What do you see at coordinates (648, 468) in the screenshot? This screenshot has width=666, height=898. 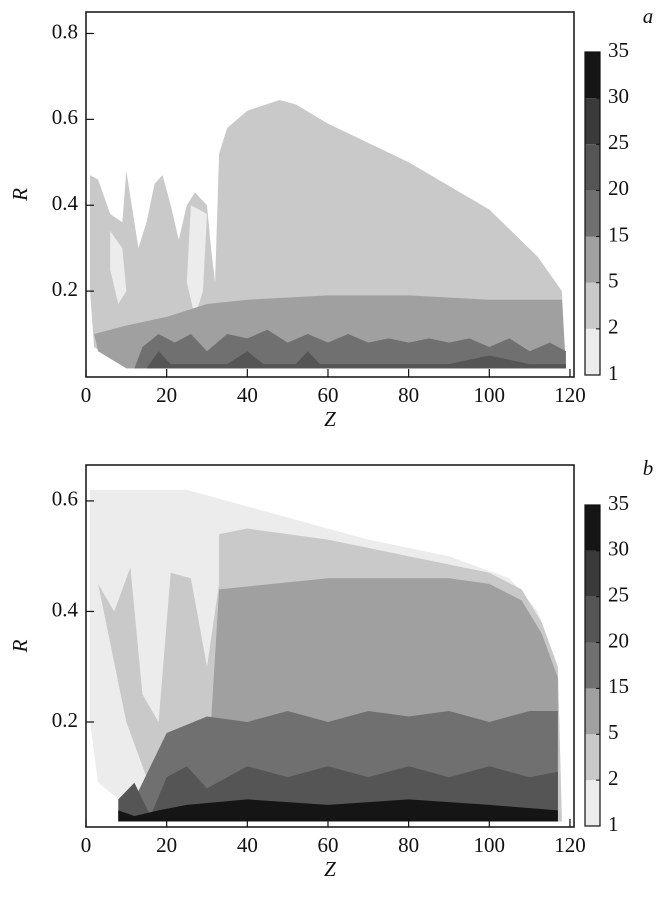 I see `panel-label: b` at bounding box center [648, 468].